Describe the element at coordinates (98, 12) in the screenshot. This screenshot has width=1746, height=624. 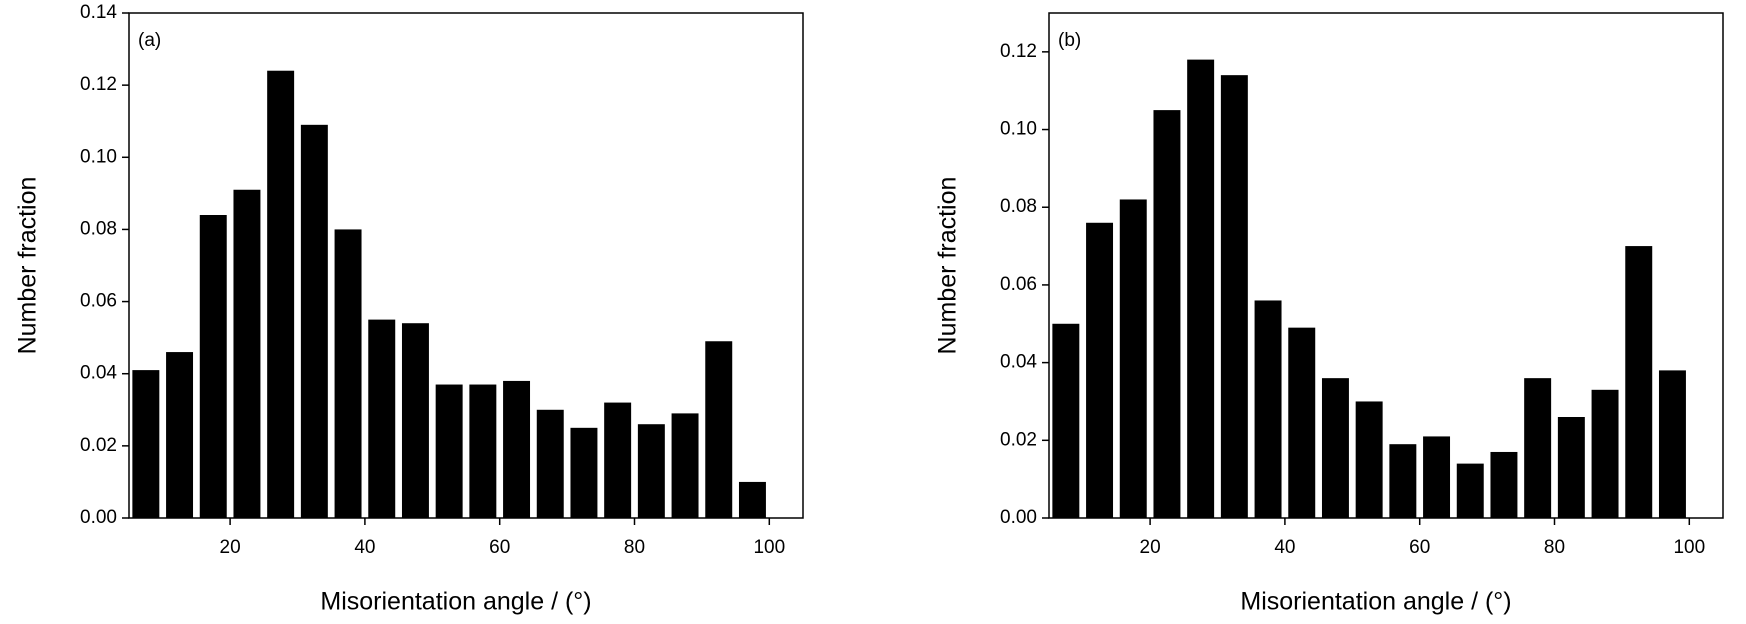
I see `y-tick-label: 0.14` at that location.